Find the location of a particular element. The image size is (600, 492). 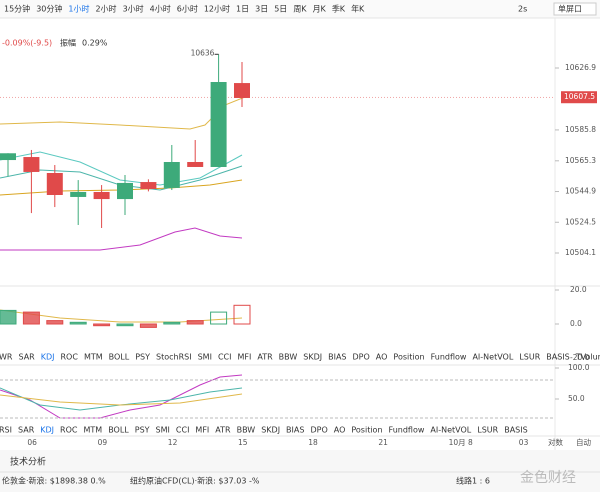

osc-tick-label: 50.0 is located at coordinates (576, 398).